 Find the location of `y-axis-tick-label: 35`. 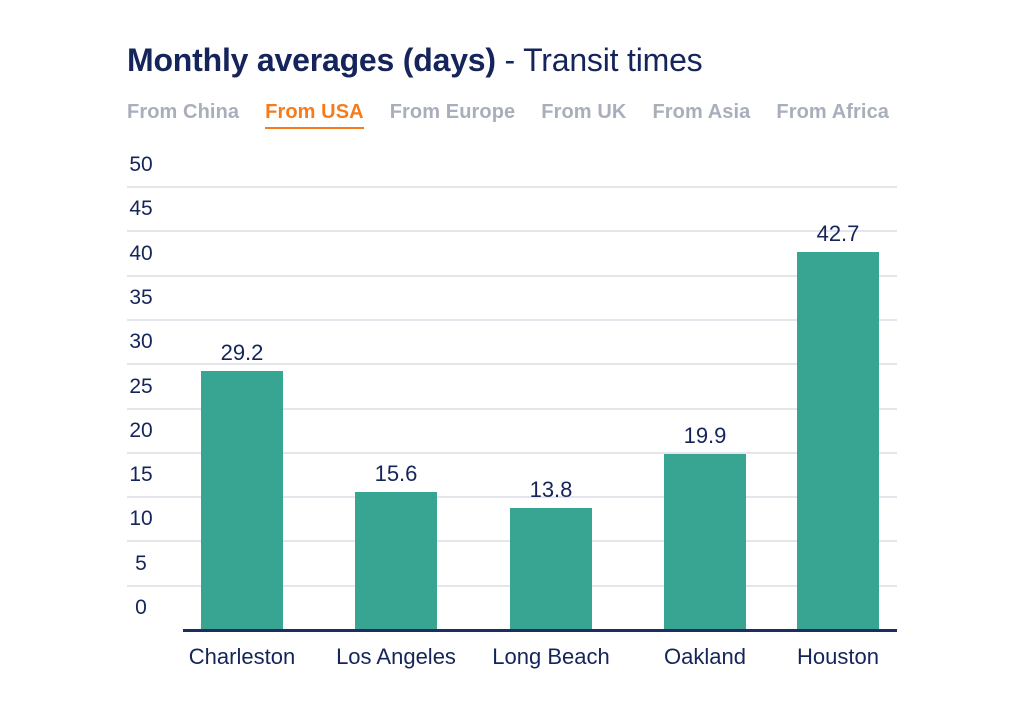

y-axis-tick-label: 35 is located at coordinates (141, 297).